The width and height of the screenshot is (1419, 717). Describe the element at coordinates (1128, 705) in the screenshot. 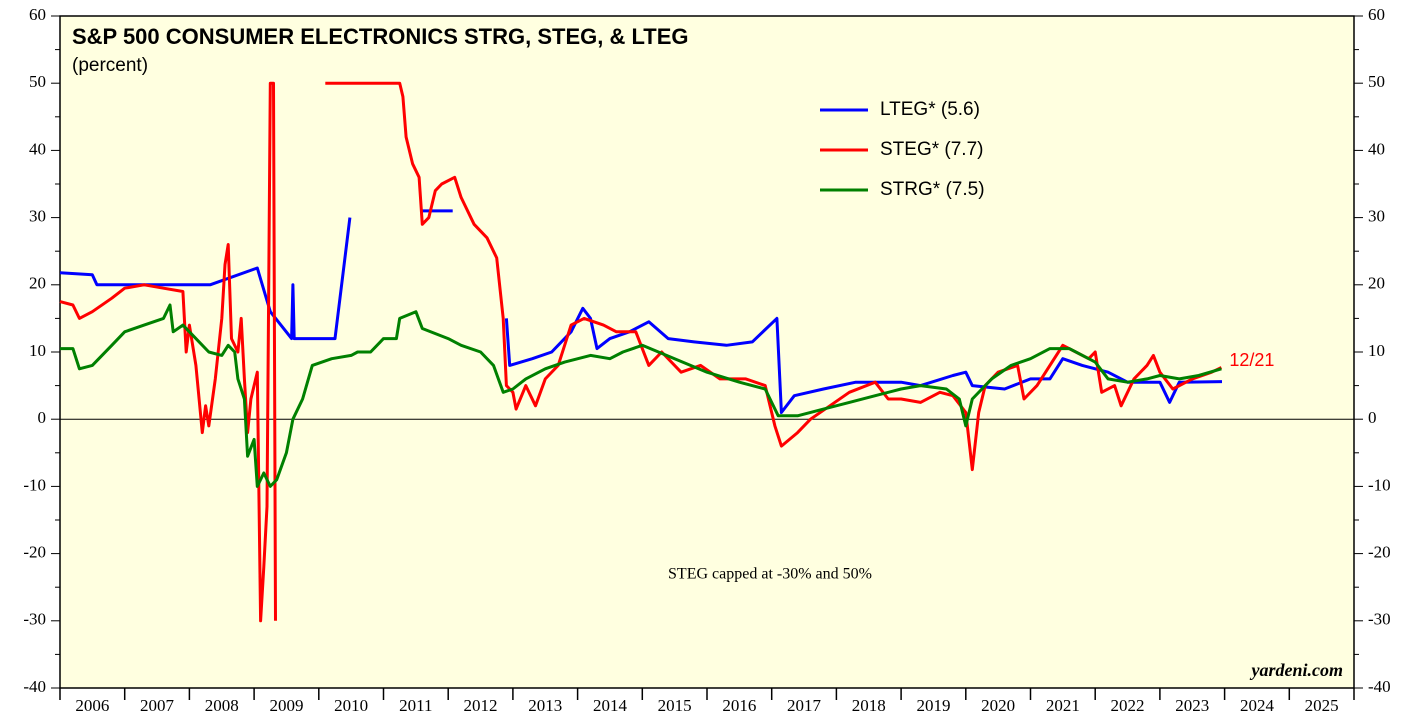

I see `x-tick-label: 2022` at that location.